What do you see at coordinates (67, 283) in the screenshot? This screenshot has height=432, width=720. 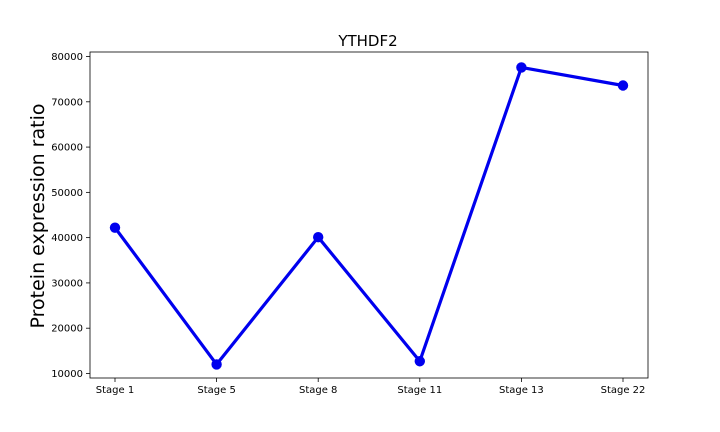 I see `y-tick-label: 30000` at bounding box center [67, 283].